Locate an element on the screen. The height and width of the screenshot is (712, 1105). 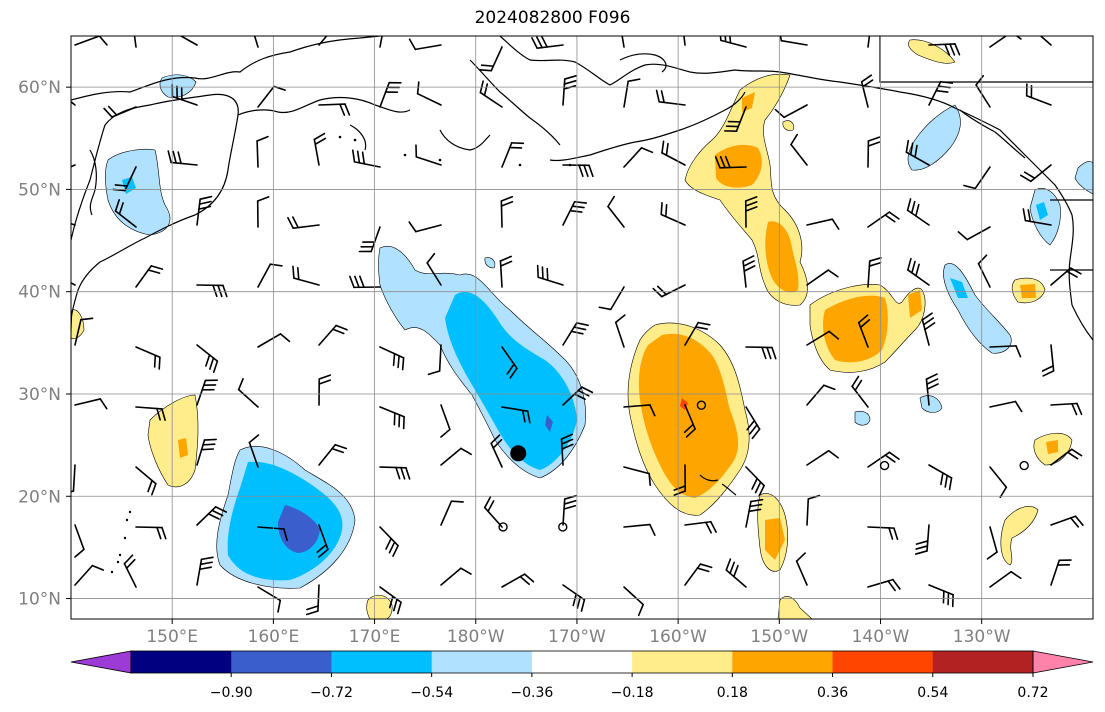
colorbar-outline is located at coordinates (582, 662).